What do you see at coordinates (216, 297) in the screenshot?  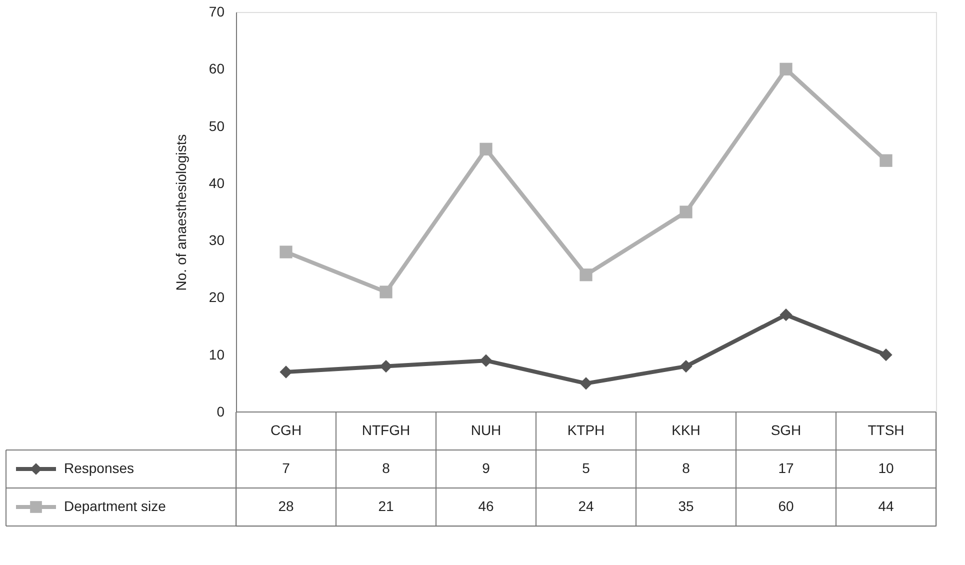 I see `y-tick-label: 20` at bounding box center [216, 297].